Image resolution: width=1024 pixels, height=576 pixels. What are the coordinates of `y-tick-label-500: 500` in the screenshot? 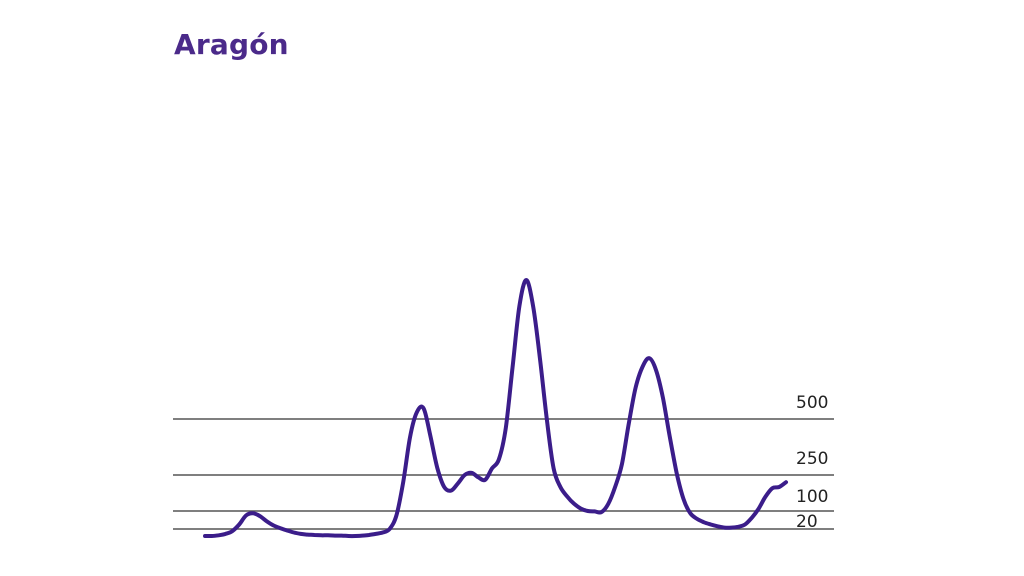 It's located at (812, 403).